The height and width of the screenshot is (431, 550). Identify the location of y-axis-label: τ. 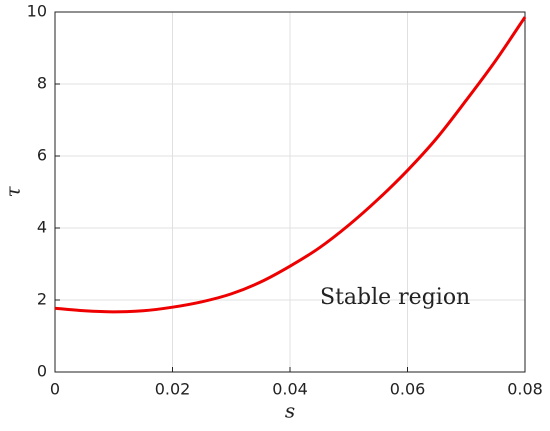
(13, 192).